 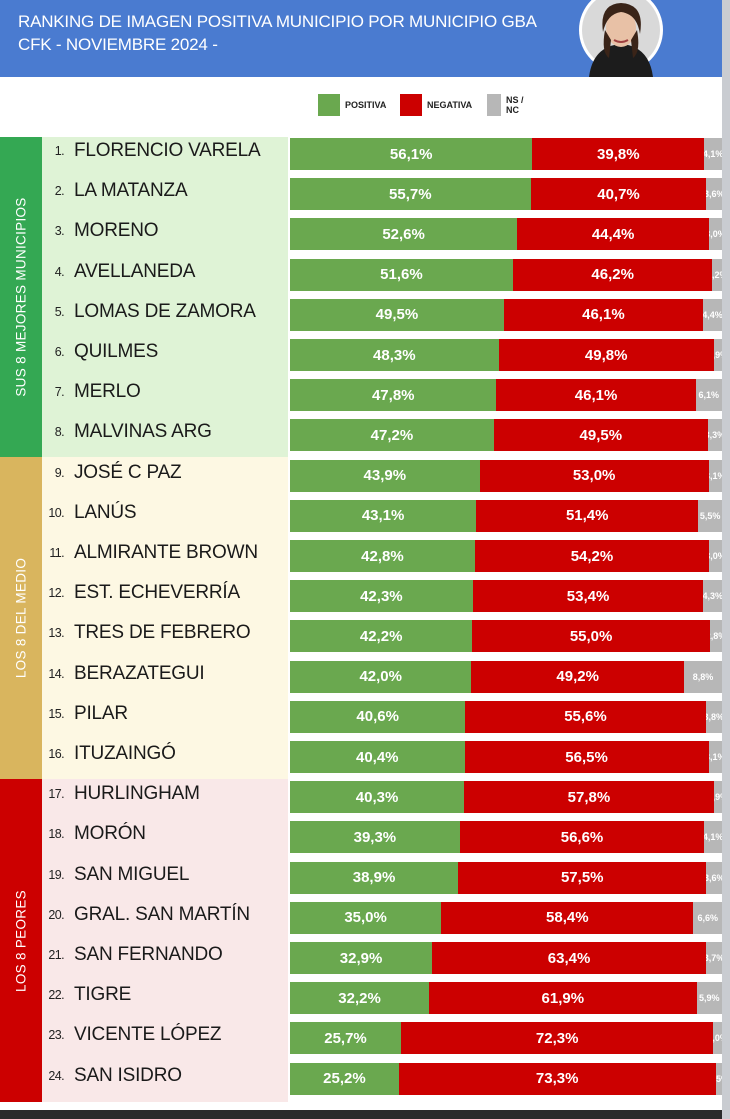 I want to click on bar-segment-positiva: 43,1%, so click(x=383, y=515).